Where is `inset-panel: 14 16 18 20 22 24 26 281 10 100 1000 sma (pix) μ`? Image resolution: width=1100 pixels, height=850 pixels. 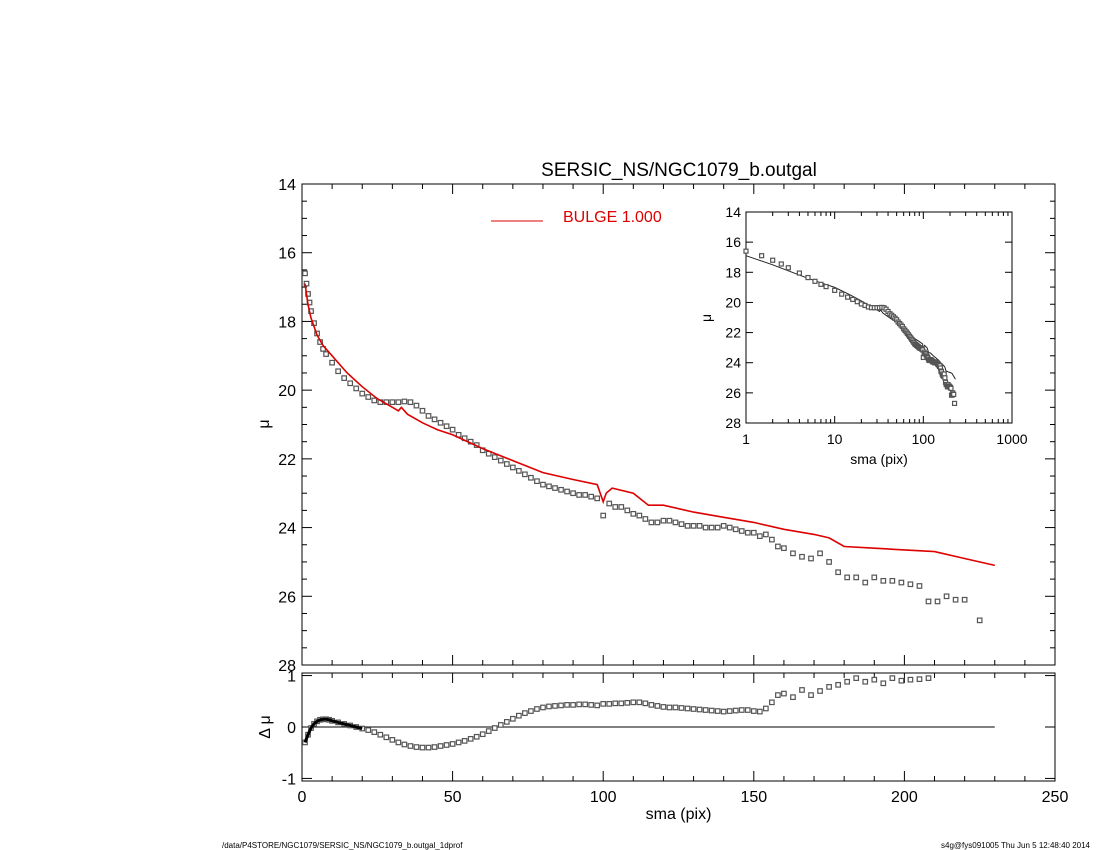
inset-panel: 14 16 18 20 22 24 26 281 10 100 1000 sma (pix) μ is located at coordinates (863, 335).